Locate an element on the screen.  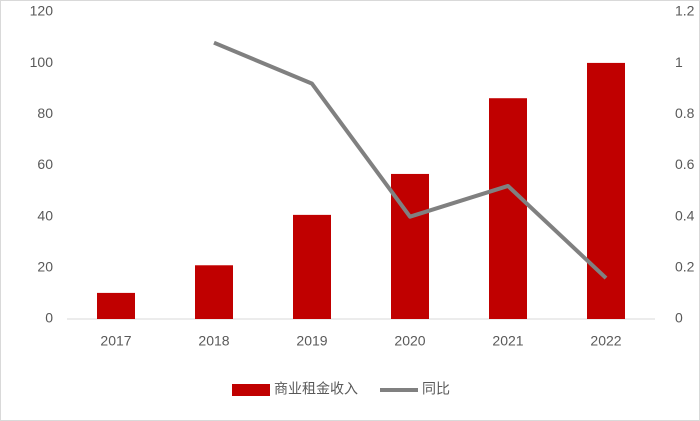
y-tick-label: 80 is located at coordinates (45, 113).